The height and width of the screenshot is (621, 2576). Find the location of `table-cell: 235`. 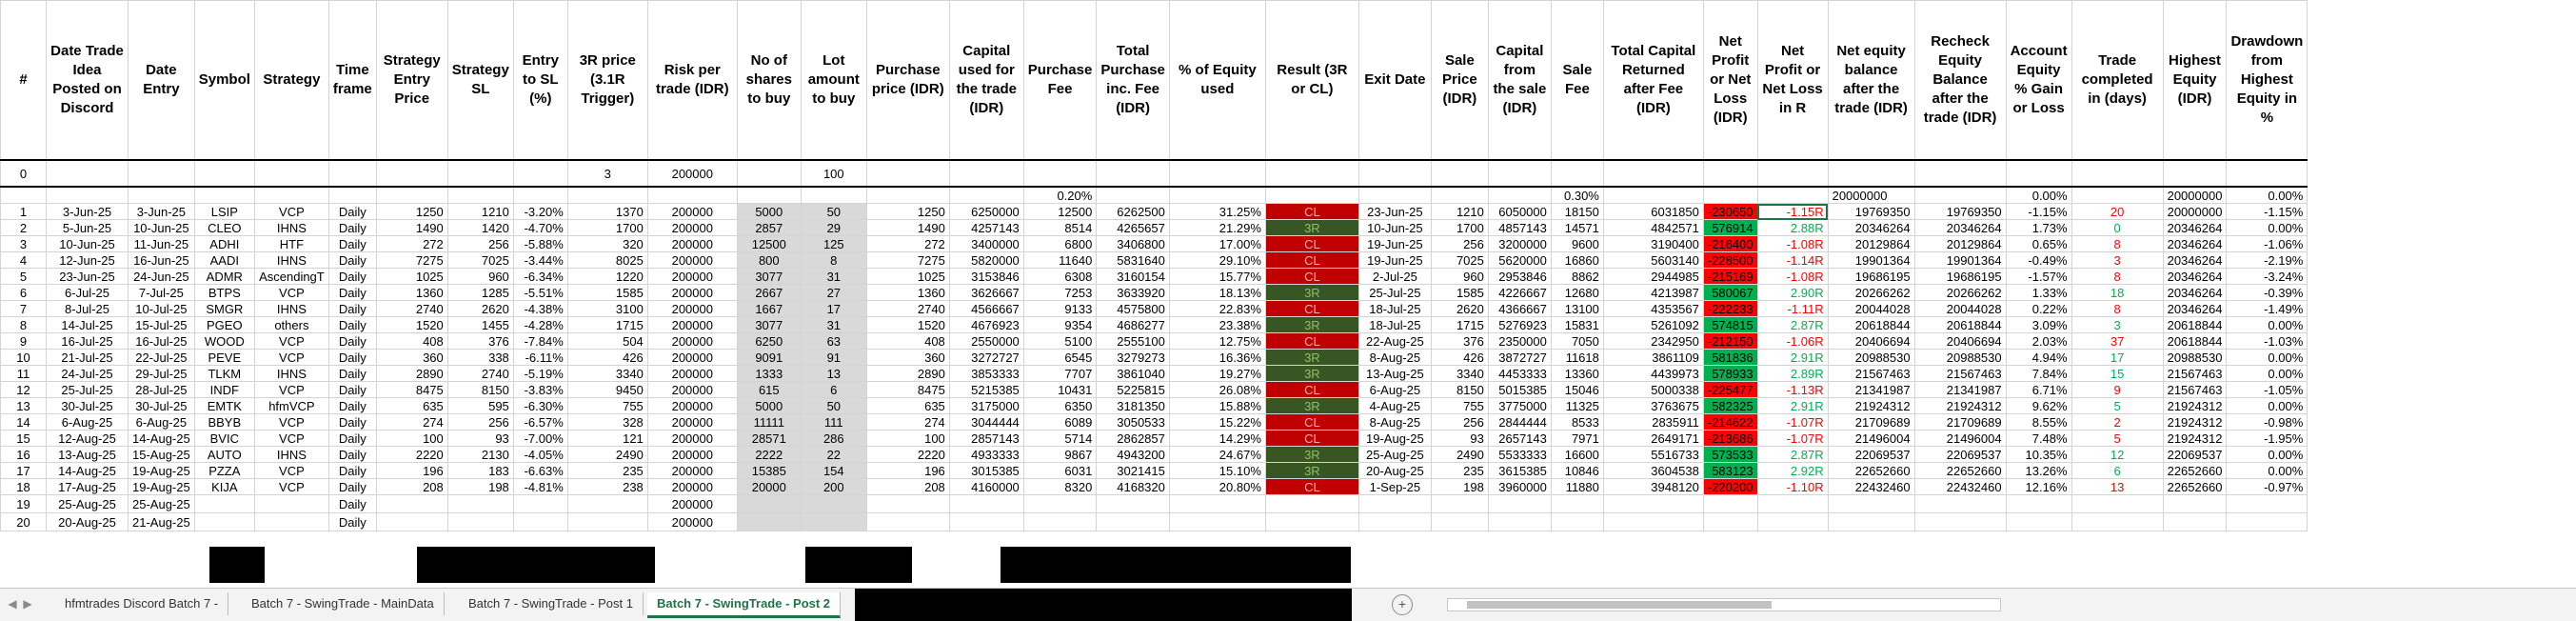

table-cell: 235 is located at coordinates (607, 471).